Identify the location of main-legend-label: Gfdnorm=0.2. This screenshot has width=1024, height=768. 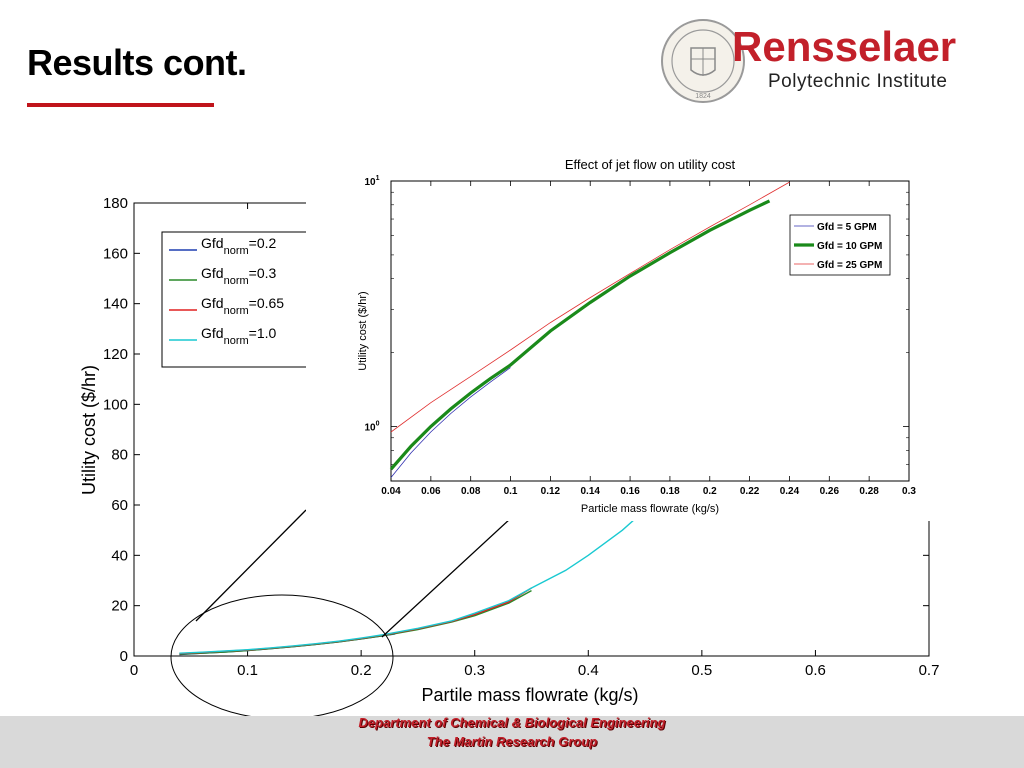
(238, 246).